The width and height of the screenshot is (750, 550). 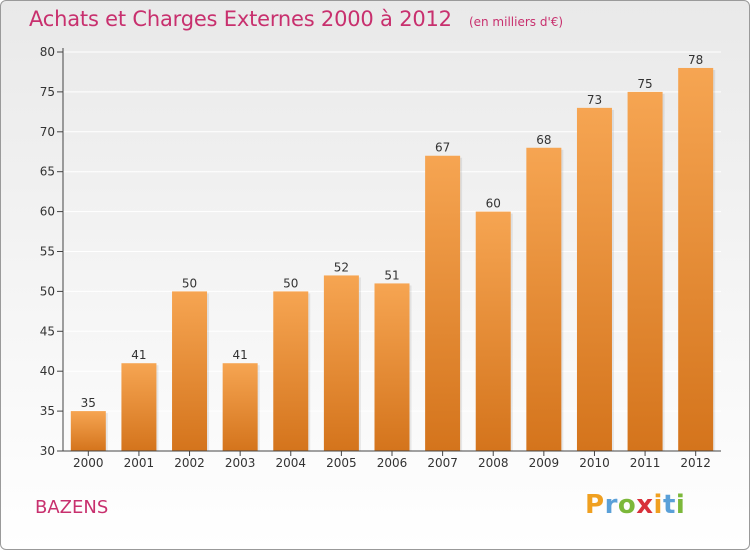 What do you see at coordinates (88, 403) in the screenshot?
I see `data-label: 35` at bounding box center [88, 403].